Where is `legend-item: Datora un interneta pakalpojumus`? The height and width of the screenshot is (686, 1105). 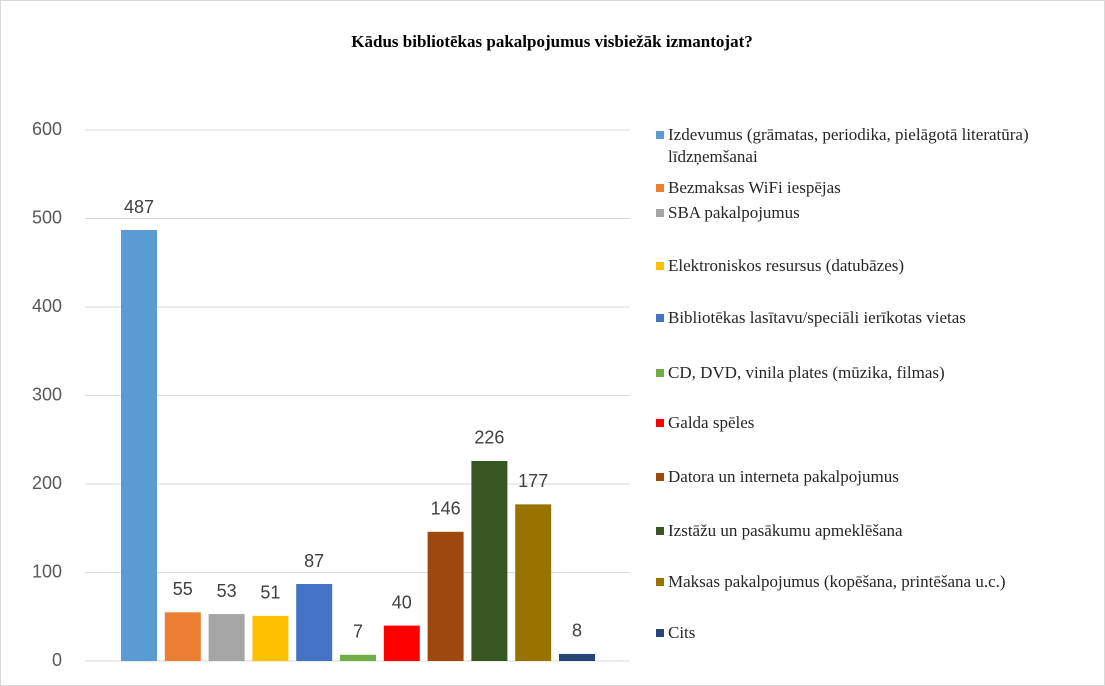 legend-item: Datora un interneta pakalpojumus is located at coordinates (876, 477).